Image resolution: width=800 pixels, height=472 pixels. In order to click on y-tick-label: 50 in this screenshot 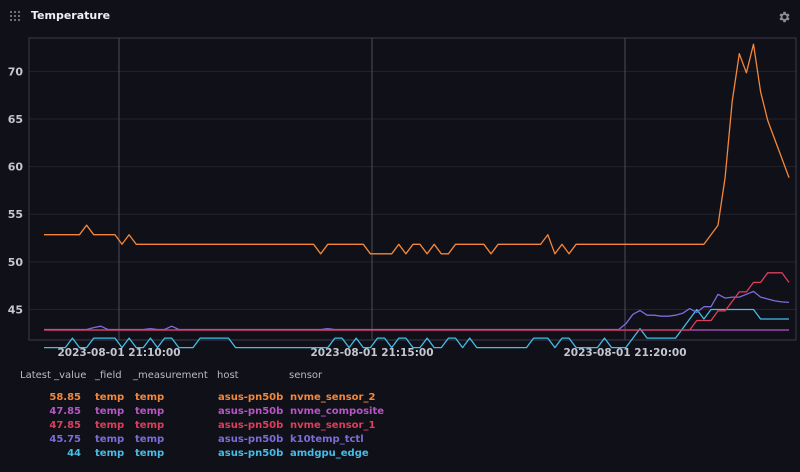, I will do `click(16, 262)`.